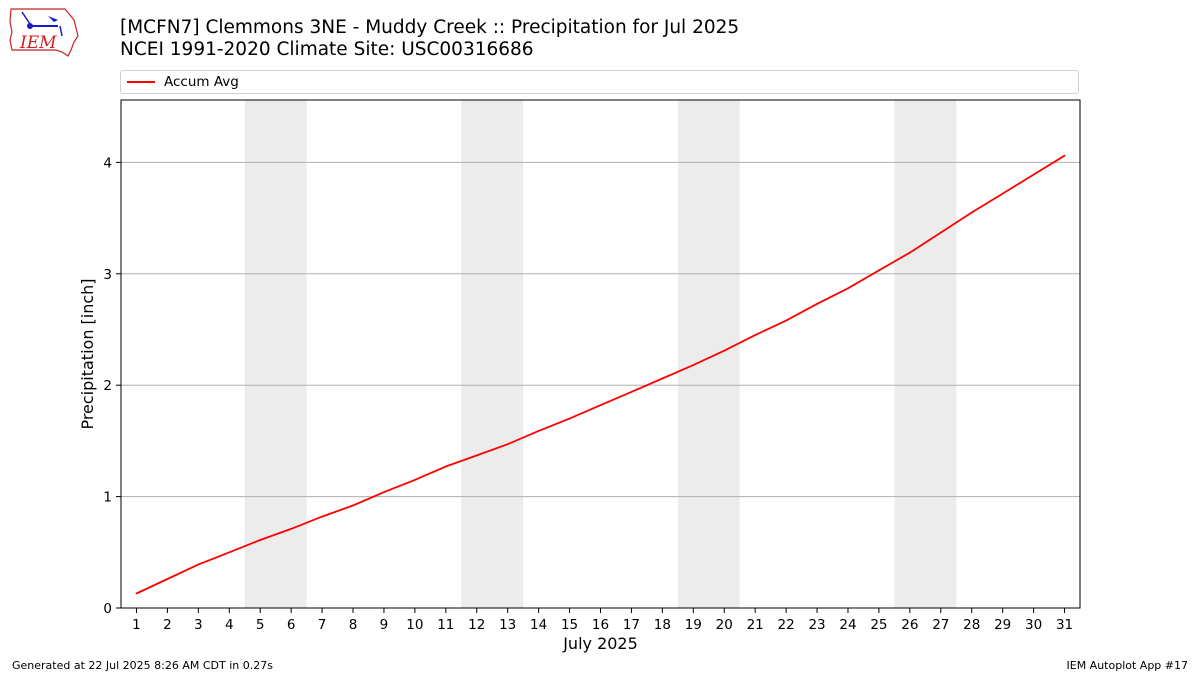 The image size is (1200, 675). Describe the element at coordinates (353, 625) in the screenshot. I see `x-tick-label: 8` at that location.